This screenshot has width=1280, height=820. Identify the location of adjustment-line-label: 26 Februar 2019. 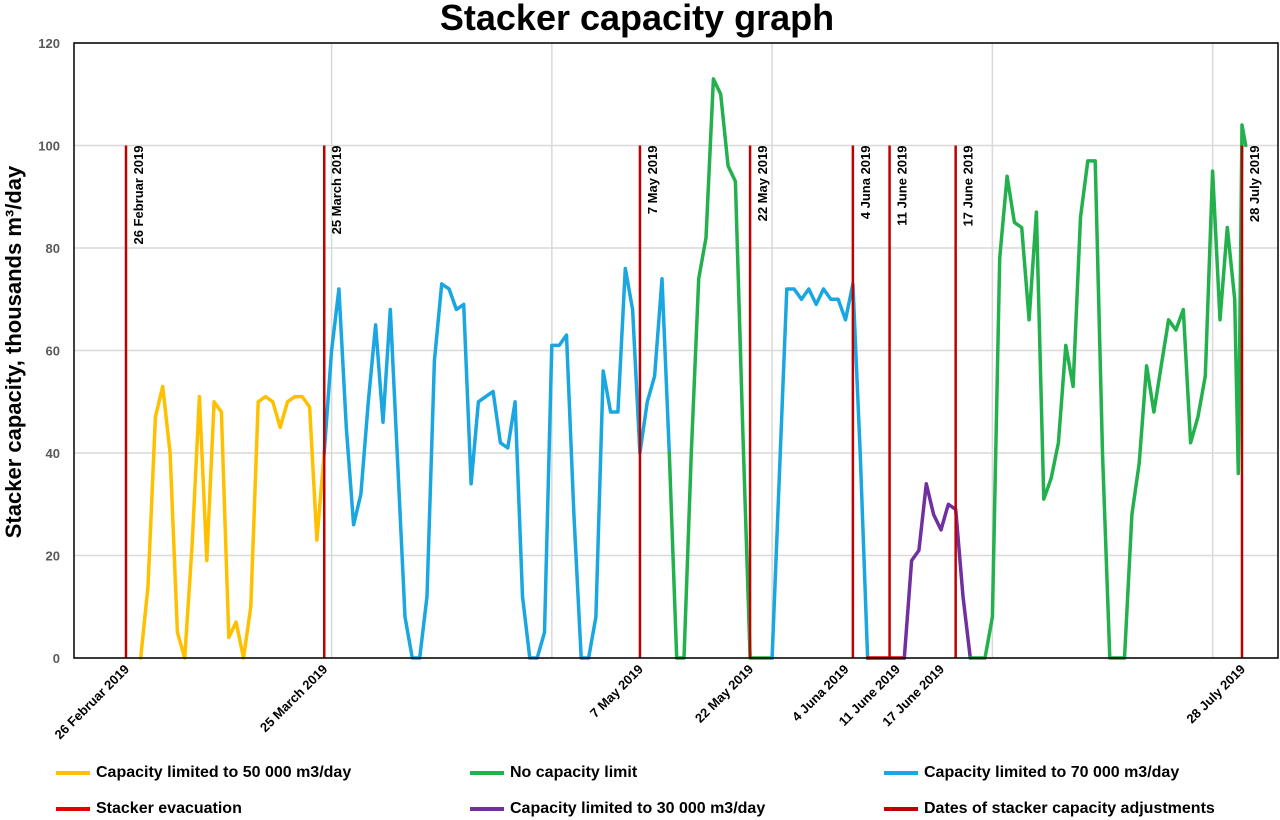
(138, 195).